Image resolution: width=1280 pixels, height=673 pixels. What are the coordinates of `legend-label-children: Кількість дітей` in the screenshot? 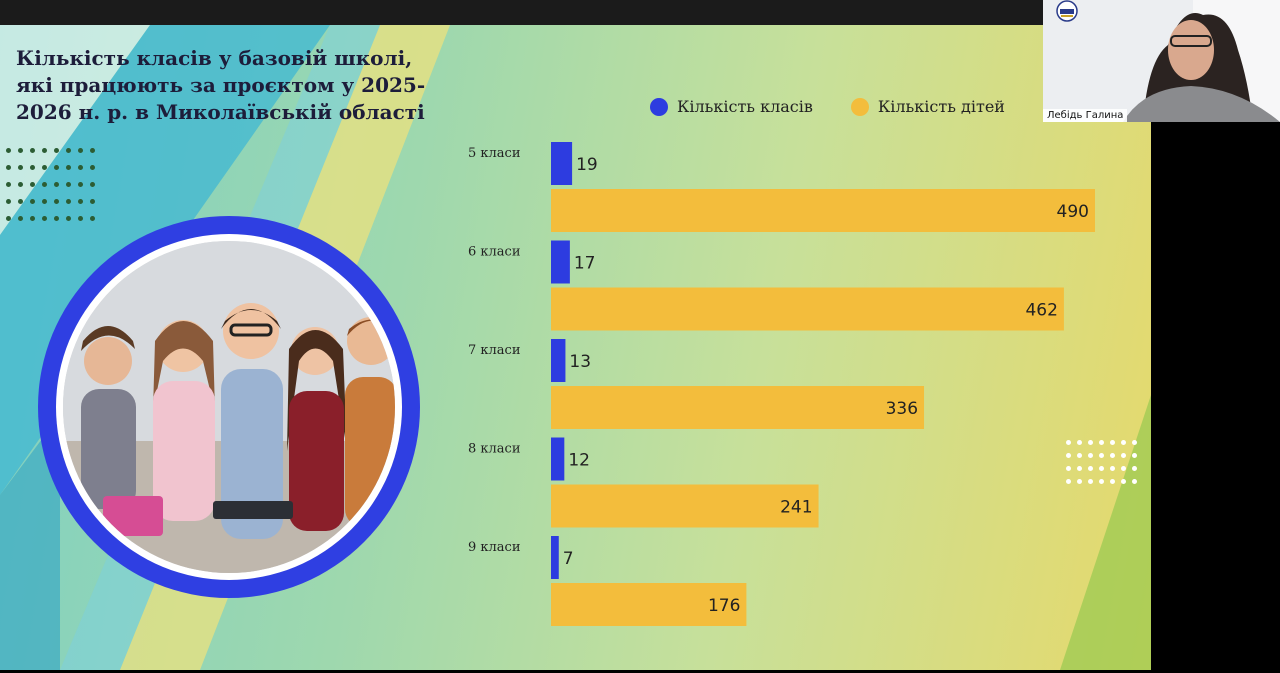 It's located at (941, 106).